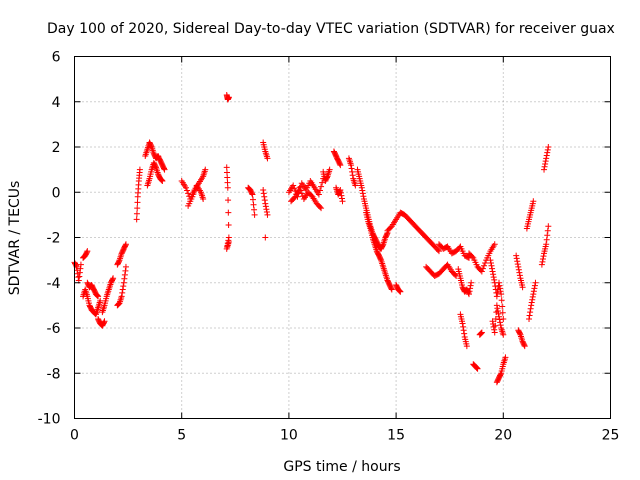 This screenshot has width=640, height=480. I want to click on x-tick-label-4: 20, so click(503, 436).